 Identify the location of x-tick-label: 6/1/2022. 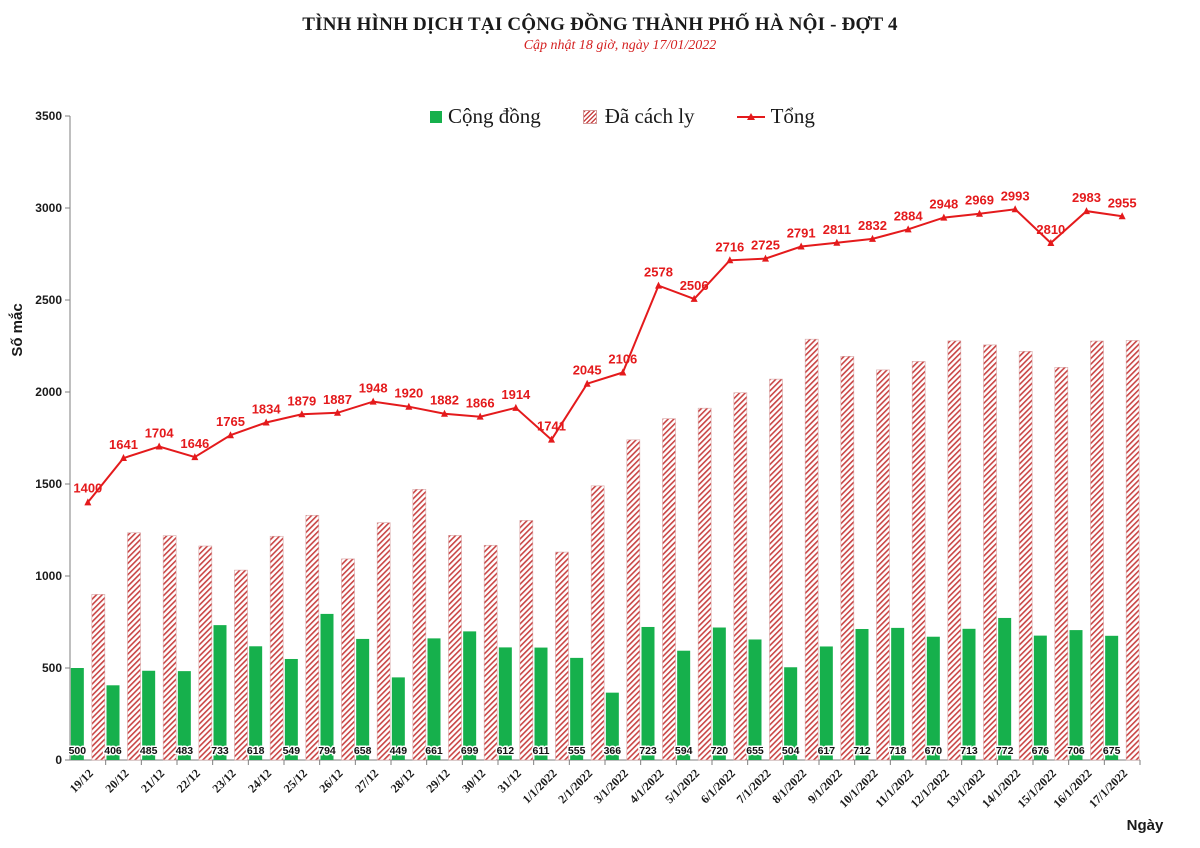
(718, 786).